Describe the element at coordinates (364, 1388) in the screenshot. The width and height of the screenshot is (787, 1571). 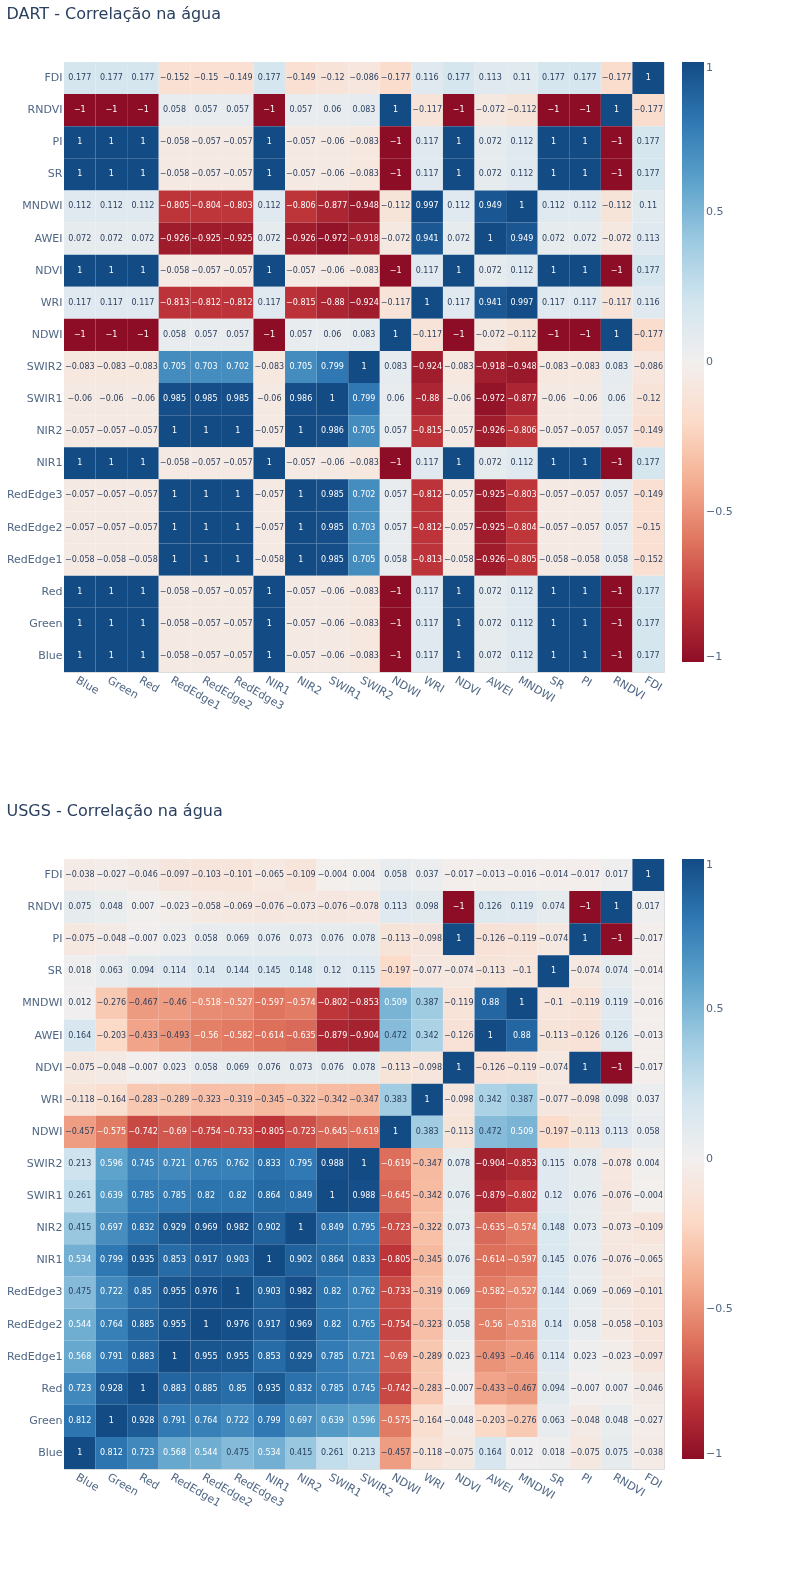
I see `data-label: 0.745` at that location.